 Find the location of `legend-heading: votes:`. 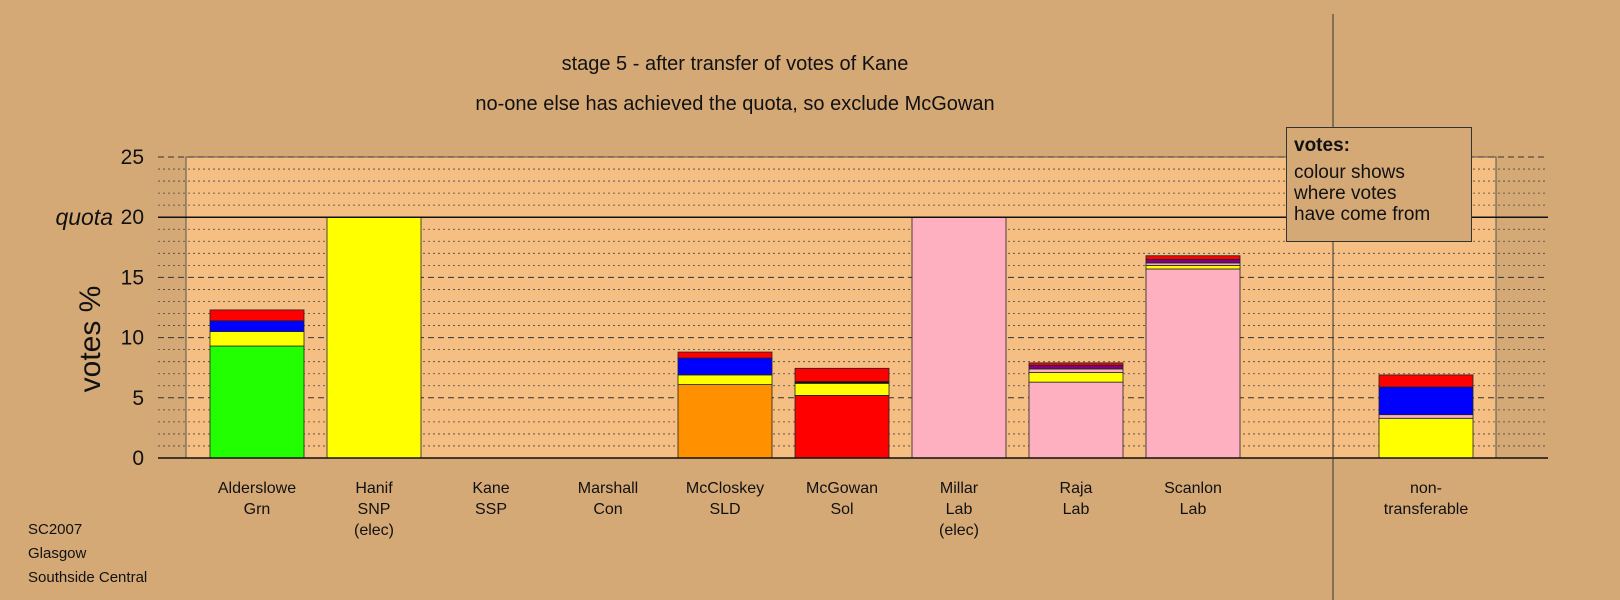

legend-heading: votes: is located at coordinates (1322, 145).